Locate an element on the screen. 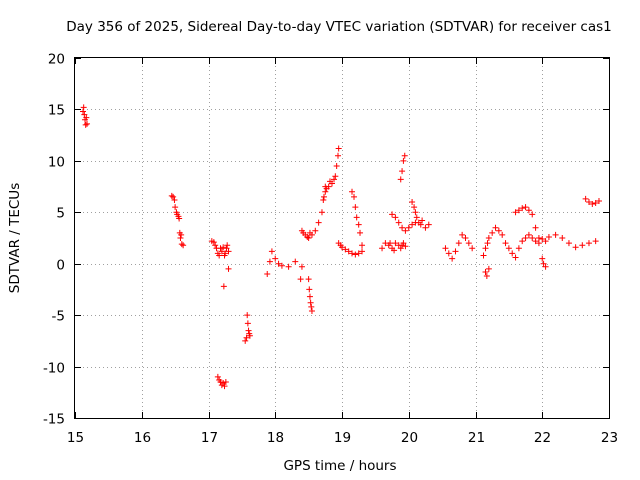 The image size is (640, 480). x-tick-label: 21 is located at coordinates (476, 438).